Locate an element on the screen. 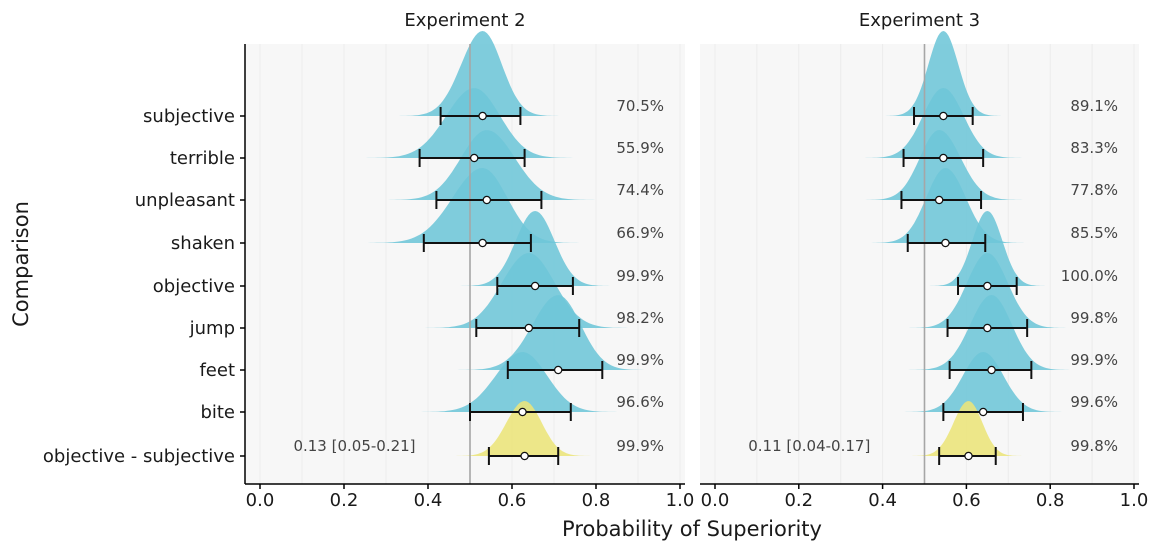 This screenshot has height=543, width=1155. probability-label: 74.4% is located at coordinates (640, 190).